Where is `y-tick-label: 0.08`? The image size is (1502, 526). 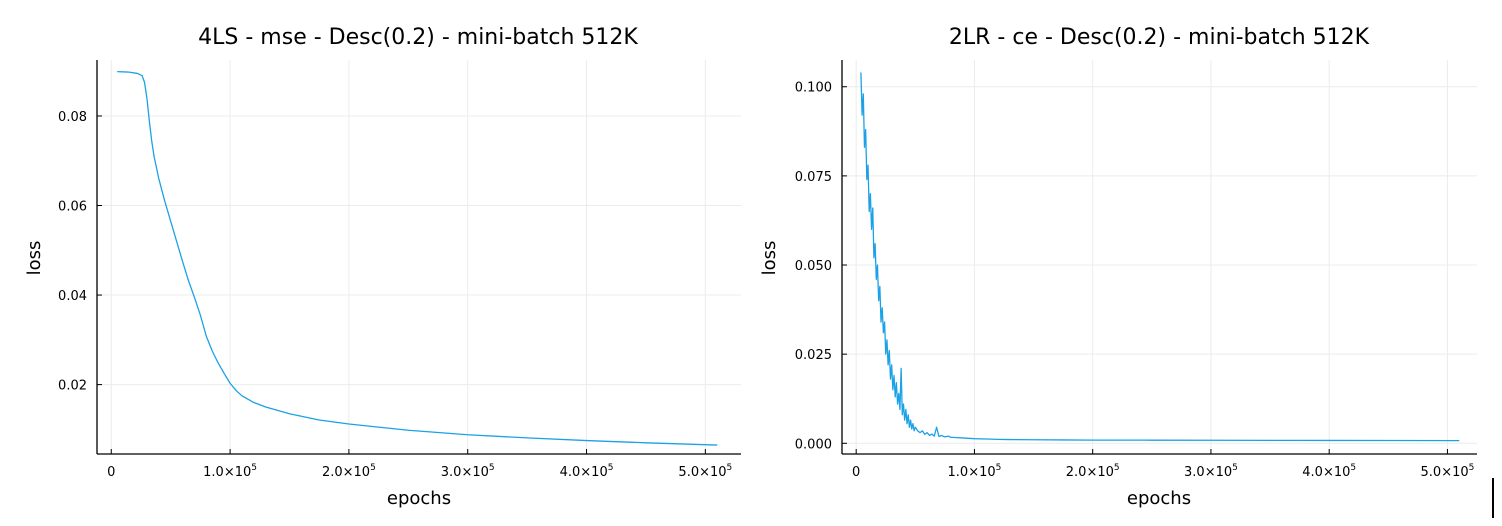 y-tick-label: 0.08 is located at coordinates (72, 117).